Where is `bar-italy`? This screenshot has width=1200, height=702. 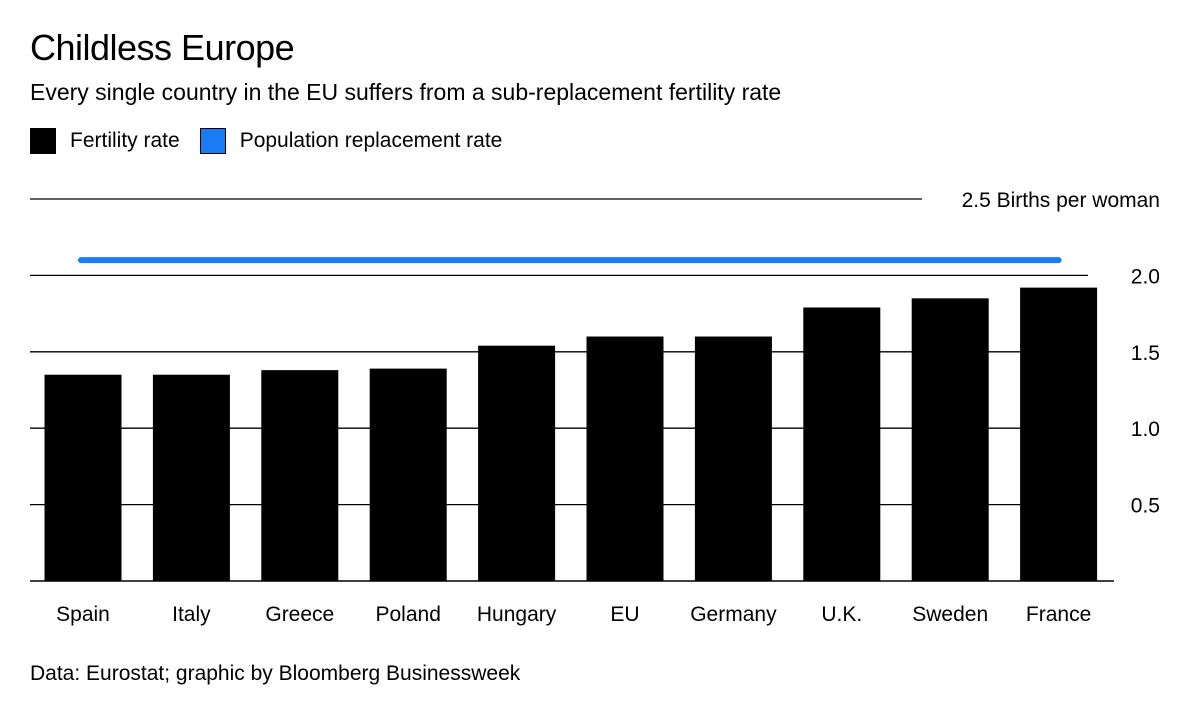
bar-italy is located at coordinates (191, 477).